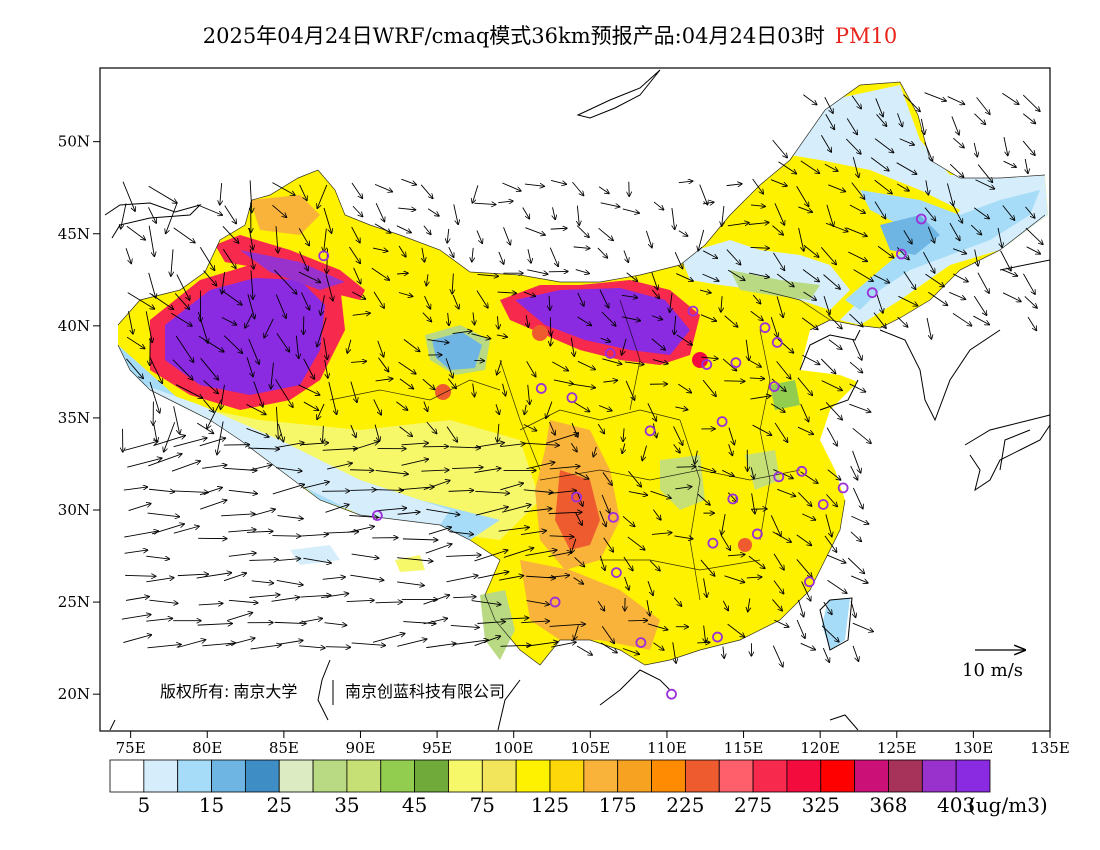  Describe the element at coordinates (437, 748) in the screenshot. I see `lon-tick-label: 95E` at that location.